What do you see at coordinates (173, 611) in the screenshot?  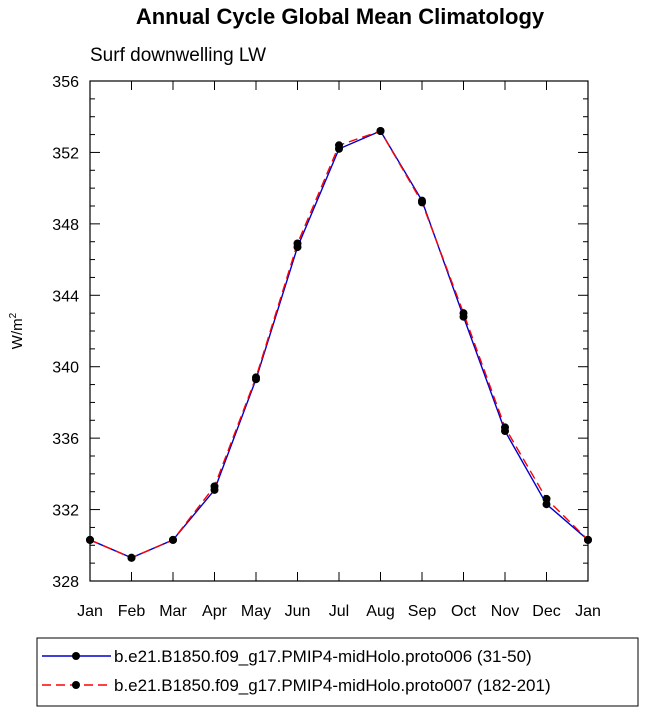 I see `x-tick-label: Mar` at bounding box center [173, 611].